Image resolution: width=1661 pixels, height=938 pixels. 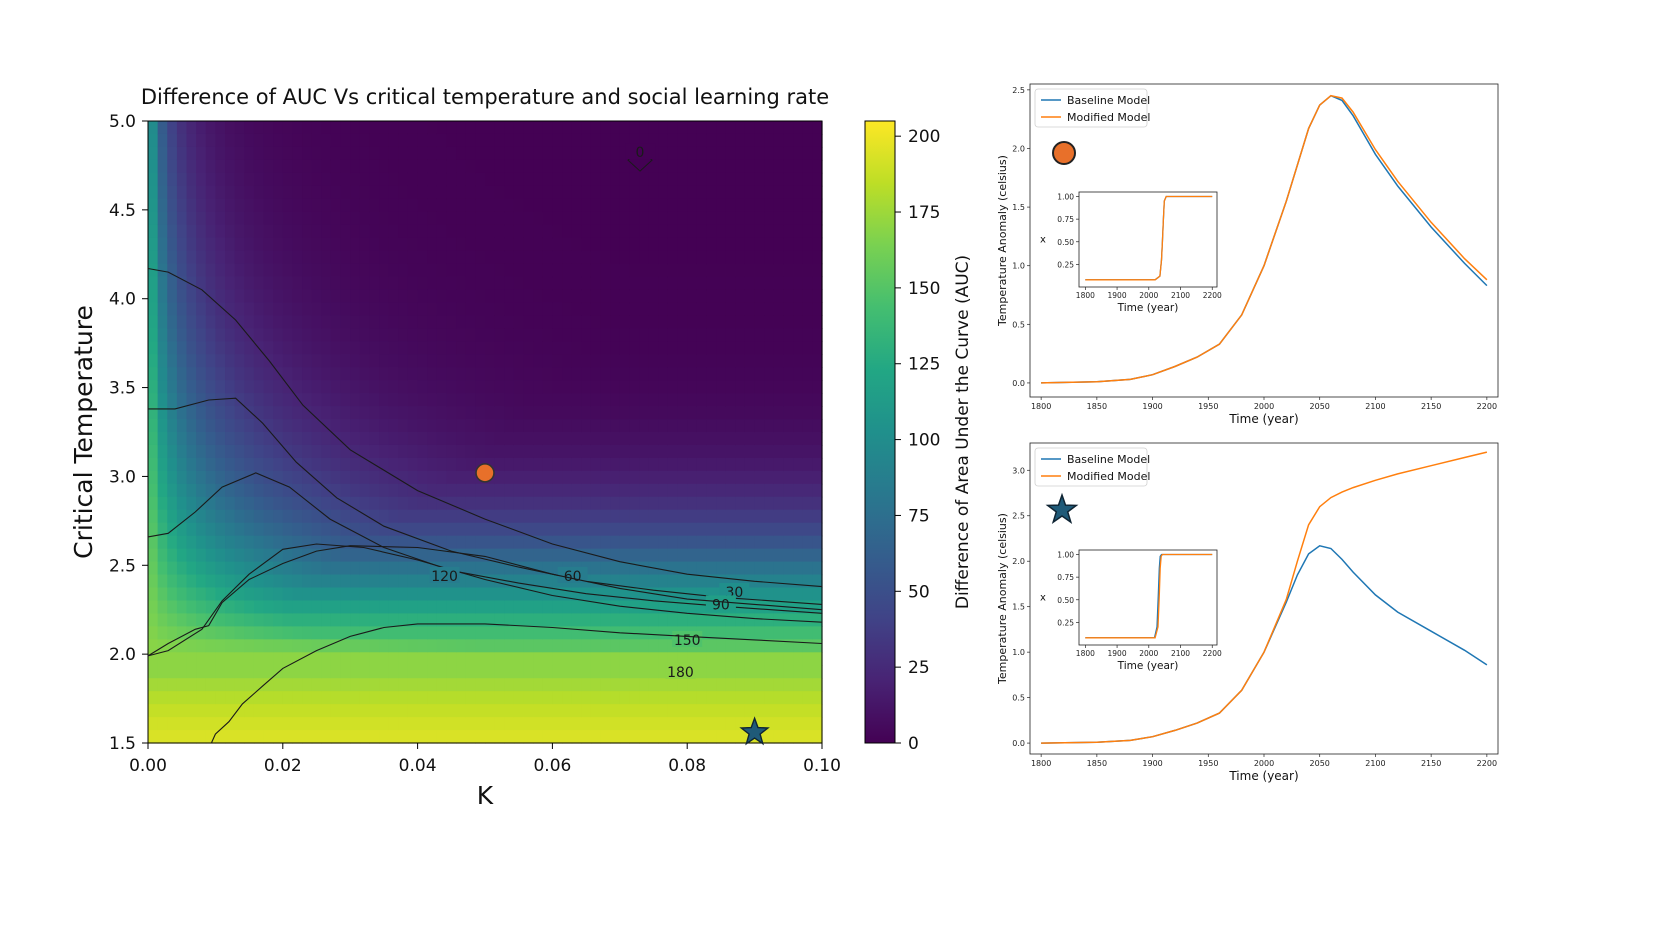 I want to click on colorbar-tick-label: 175, so click(x=924, y=213).